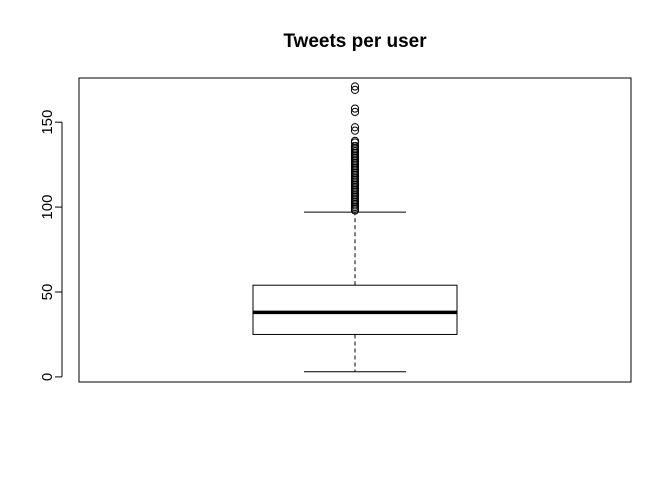 This screenshot has width=672, height=480. I want to click on box-group, so click(355, 292).